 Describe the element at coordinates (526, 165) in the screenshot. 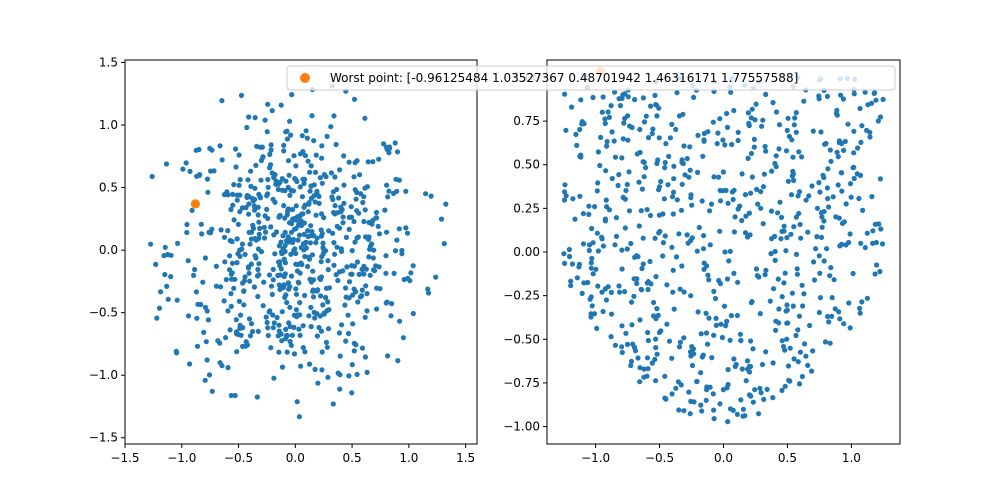

I see `right-ytick-label: 0.50` at that location.